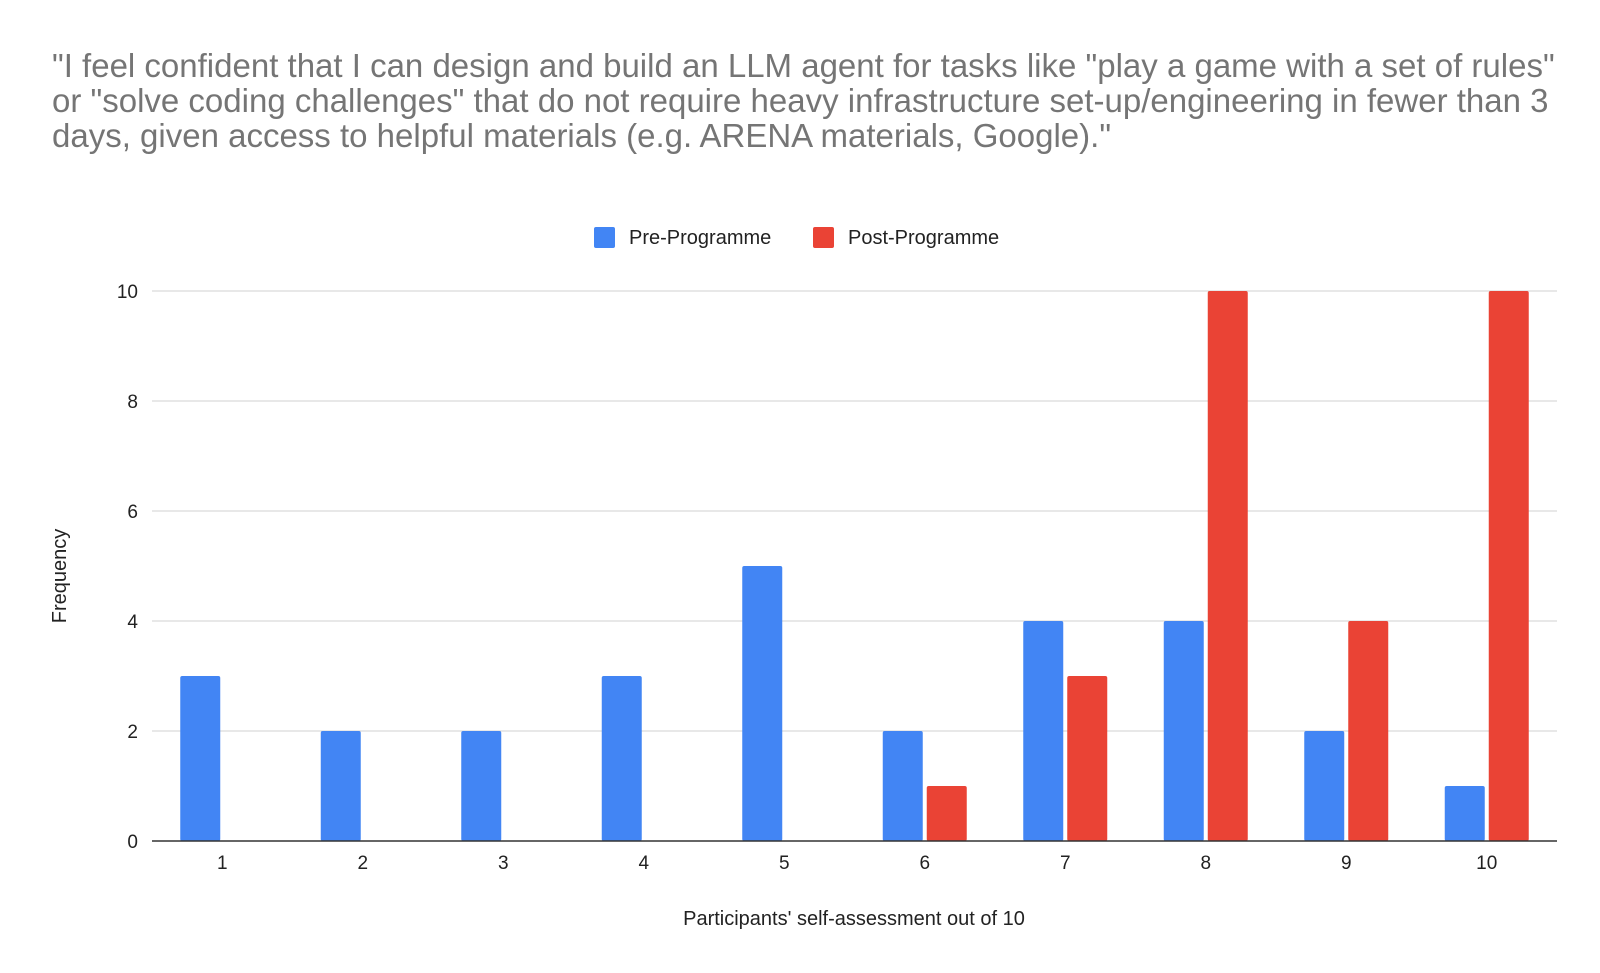 The width and height of the screenshot is (1600, 973). Describe the element at coordinates (127, 292) in the screenshot. I see `y-tick-label: 10` at that location.